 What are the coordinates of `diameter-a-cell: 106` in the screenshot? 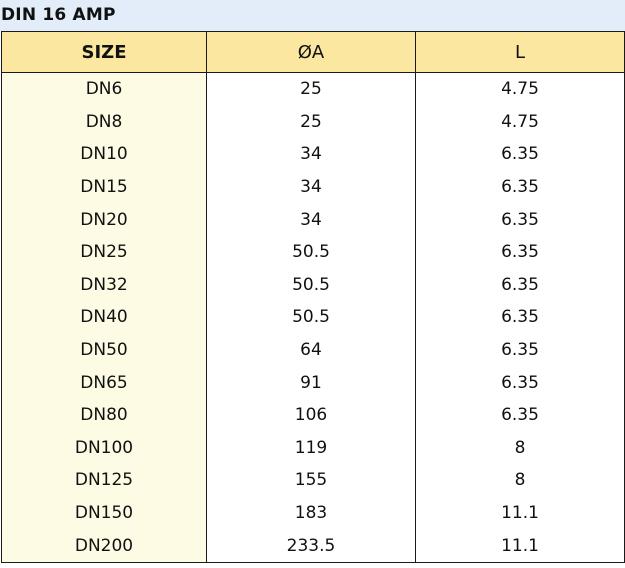 It's located at (311, 415).